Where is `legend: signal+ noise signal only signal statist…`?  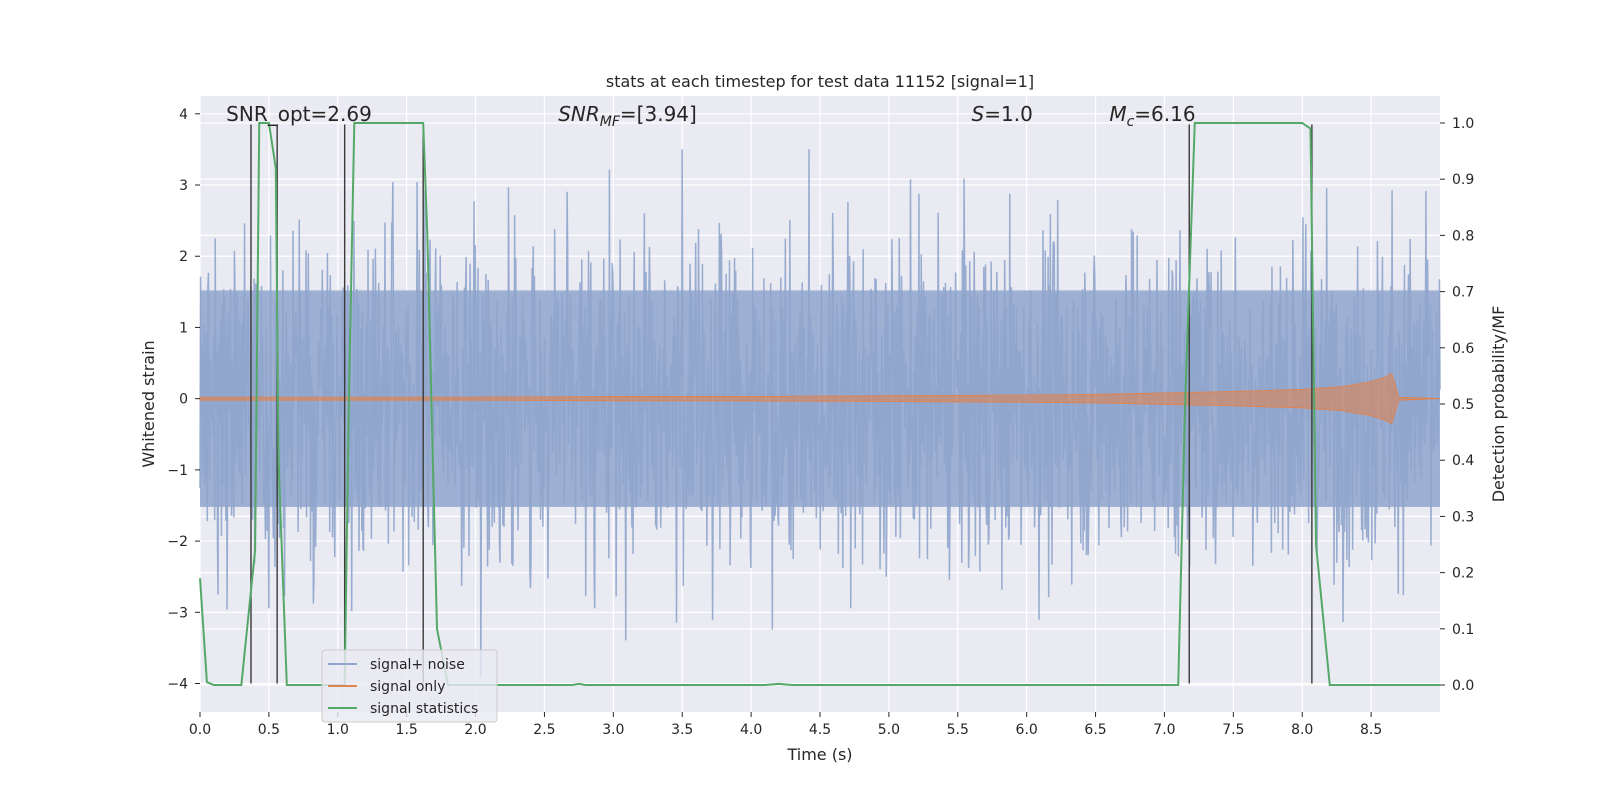
legend: signal+ noise signal only signal statist… is located at coordinates (409, 686).